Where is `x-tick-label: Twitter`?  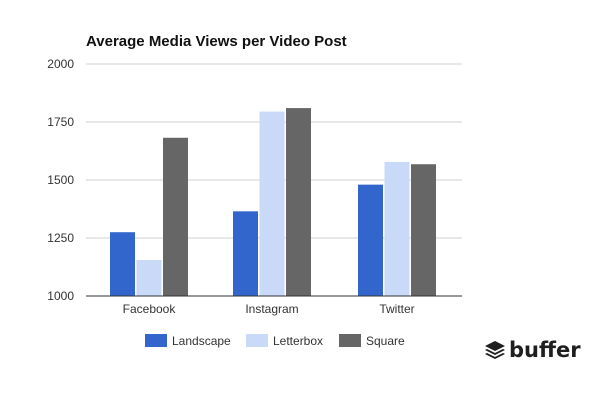
x-tick-label: Twitter is located at coordinates (396, 309).